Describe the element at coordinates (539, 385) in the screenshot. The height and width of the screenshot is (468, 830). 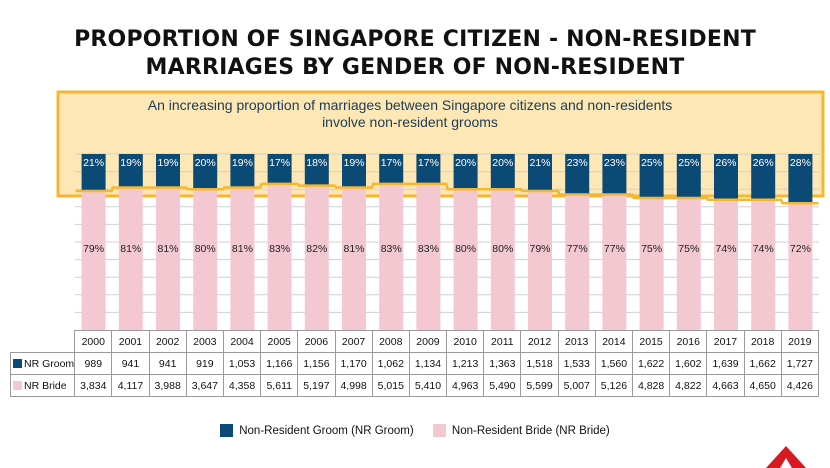
I see `bride-count-cell: 5,599` at that location.